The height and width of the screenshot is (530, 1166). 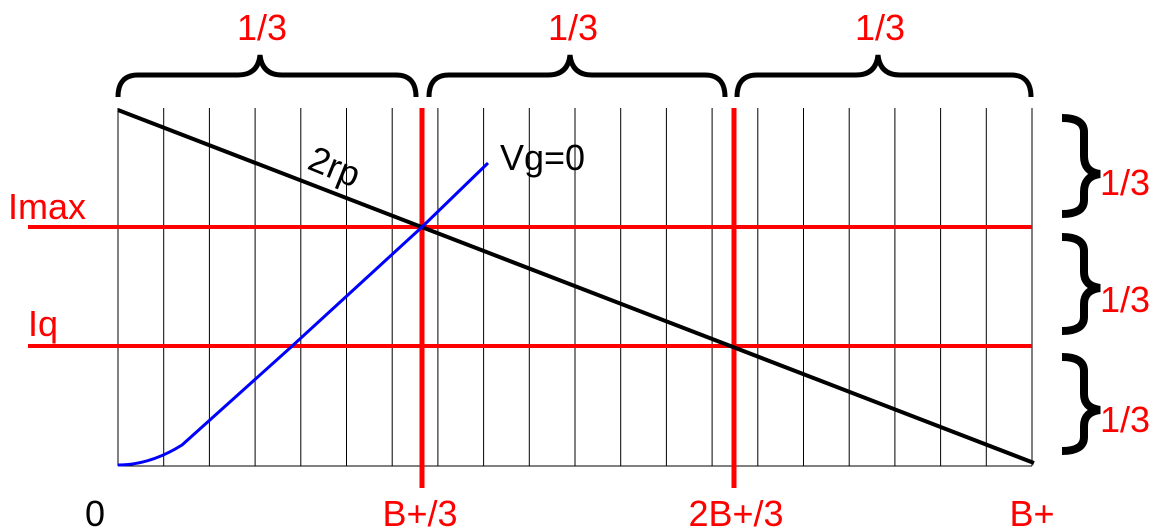 What do you see at coordinates (542, 157) in the screenshot?
I see `curve-label: Vg=0` at bounding box center [542, 157].